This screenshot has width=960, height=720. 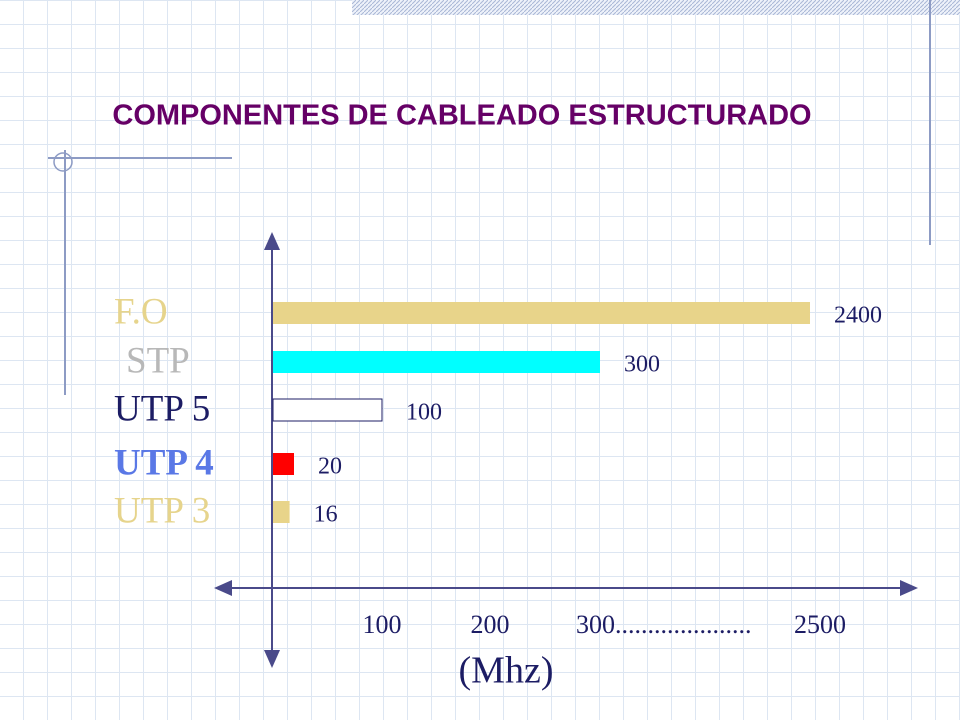 What do you see at coordinates (506, 671) in the screenshot?
I see `x-axis-label: (Mhz)` at bounding box center [506, 671].